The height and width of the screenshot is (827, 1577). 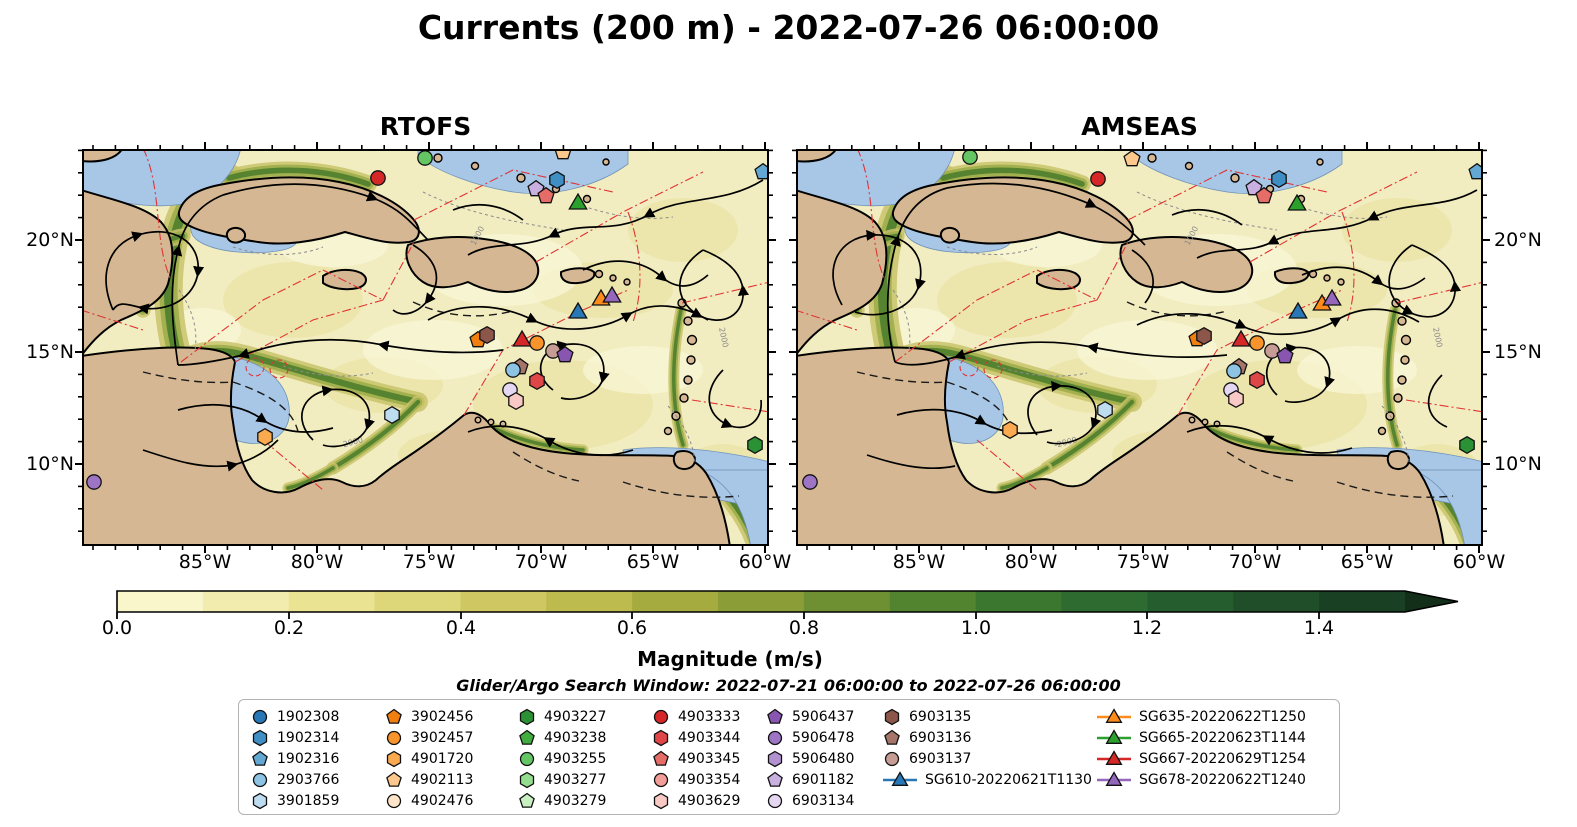 What do you see at coordinates (1139, 126) in the screenshot?
I see `panel-title-amseas: AMSEAS` at bounding box center [1139, 126].